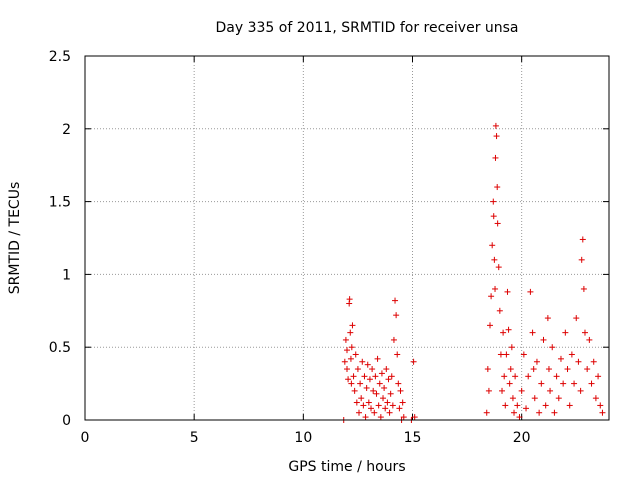  What do you see at coordinates (15, 238) in the screenshot?
I see `y-axis-label: SRMTID / TECUs` at bounding box center [15, 238].